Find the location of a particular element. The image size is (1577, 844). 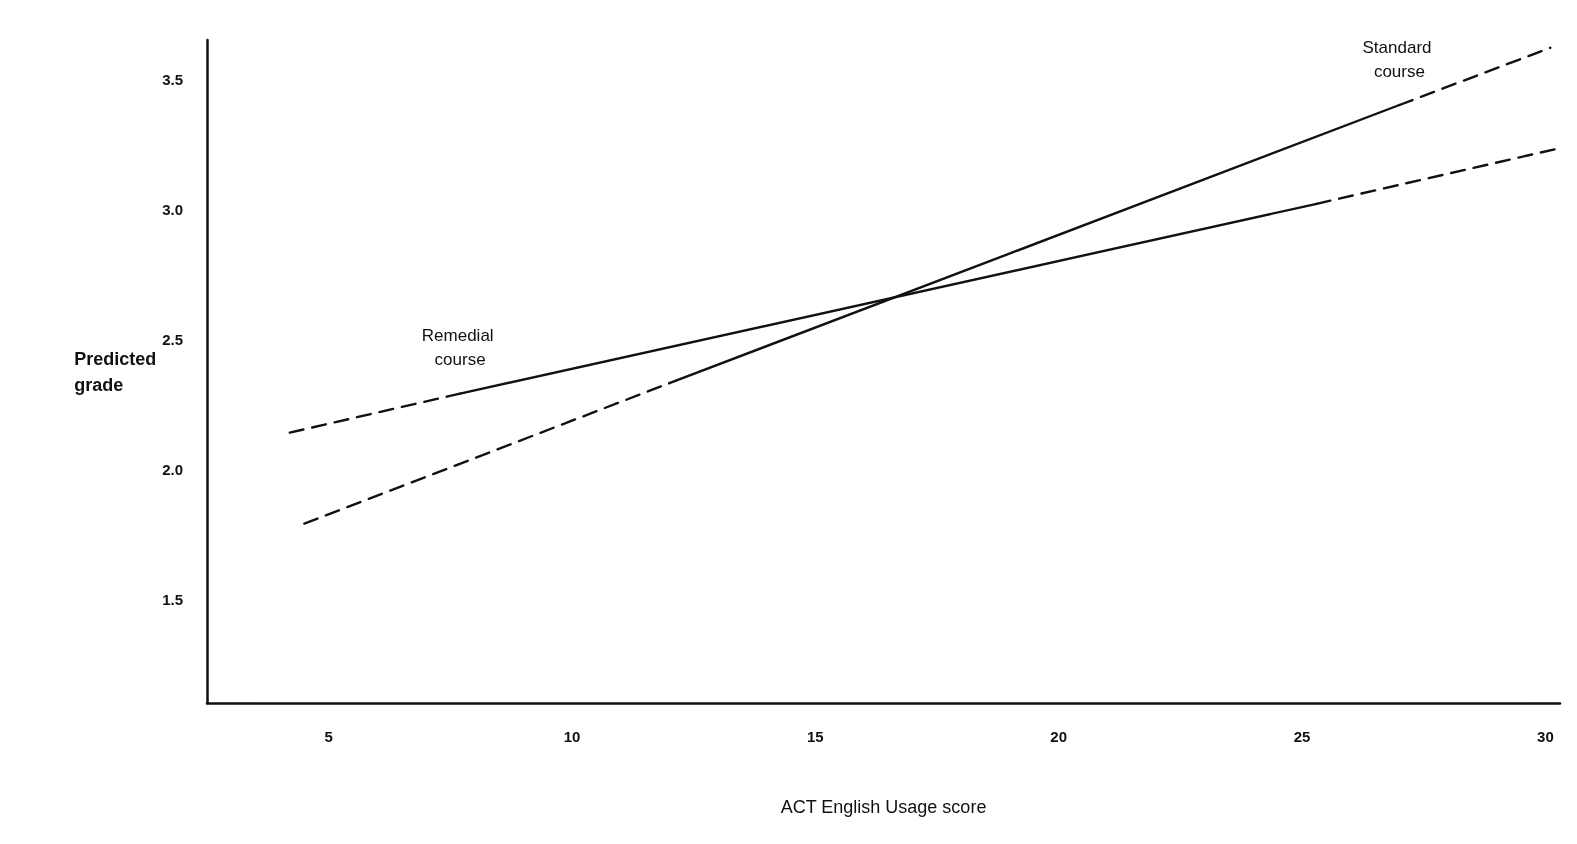

x-tick-label: 15 is located at coordinates (815, 736).